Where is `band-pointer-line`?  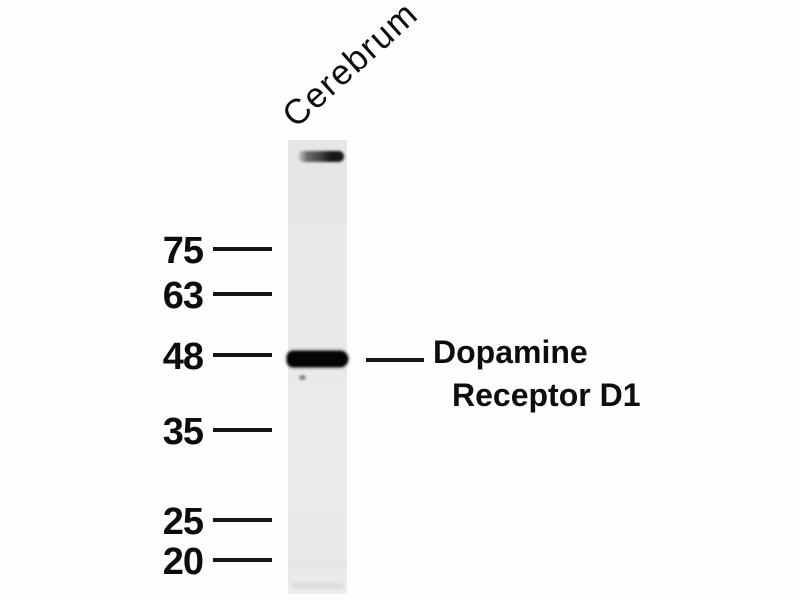
band-pointer-line is located at coordinates (395, 360).